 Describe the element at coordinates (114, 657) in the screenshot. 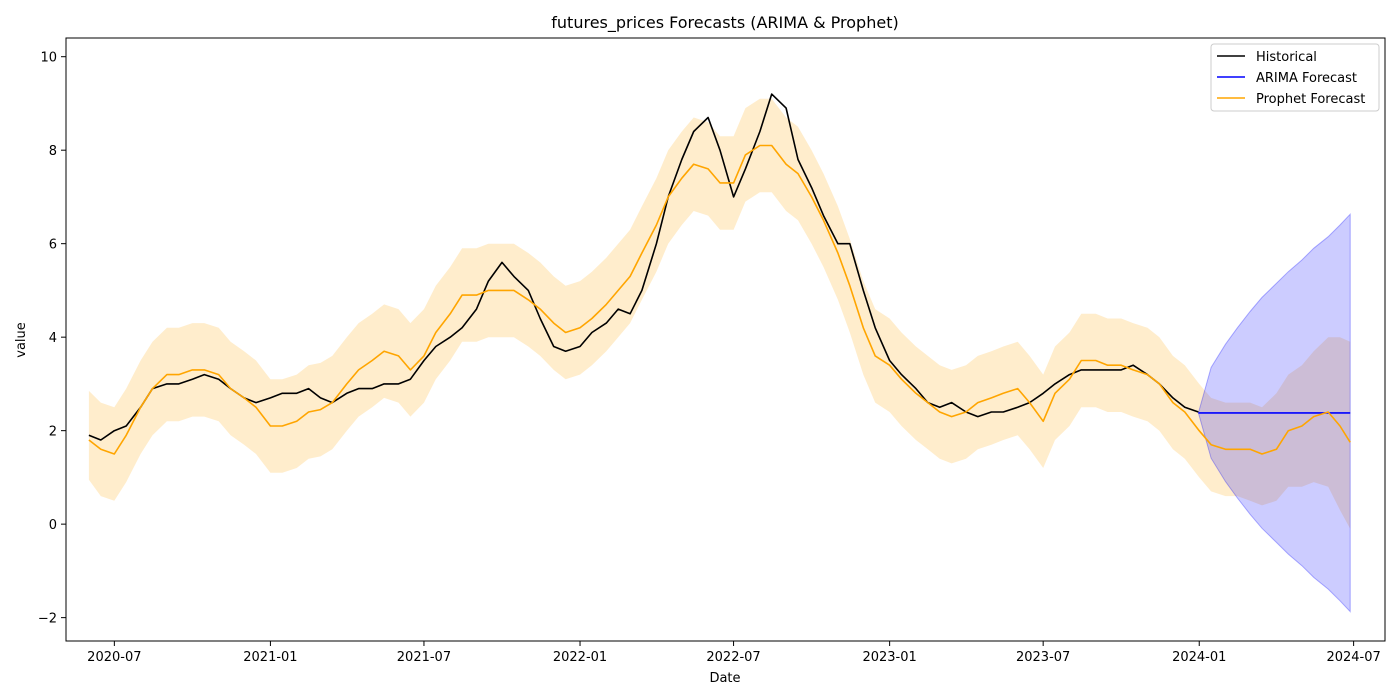

I see `x-tick-label: 2020-07` at that location.